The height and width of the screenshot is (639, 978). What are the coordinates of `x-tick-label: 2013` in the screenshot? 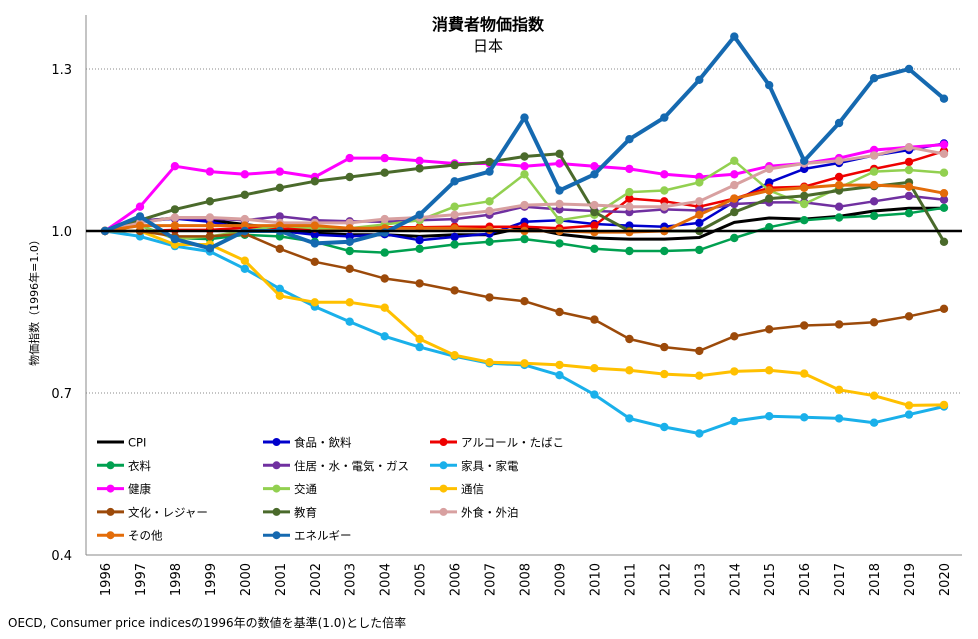 It's located at (700, 579).